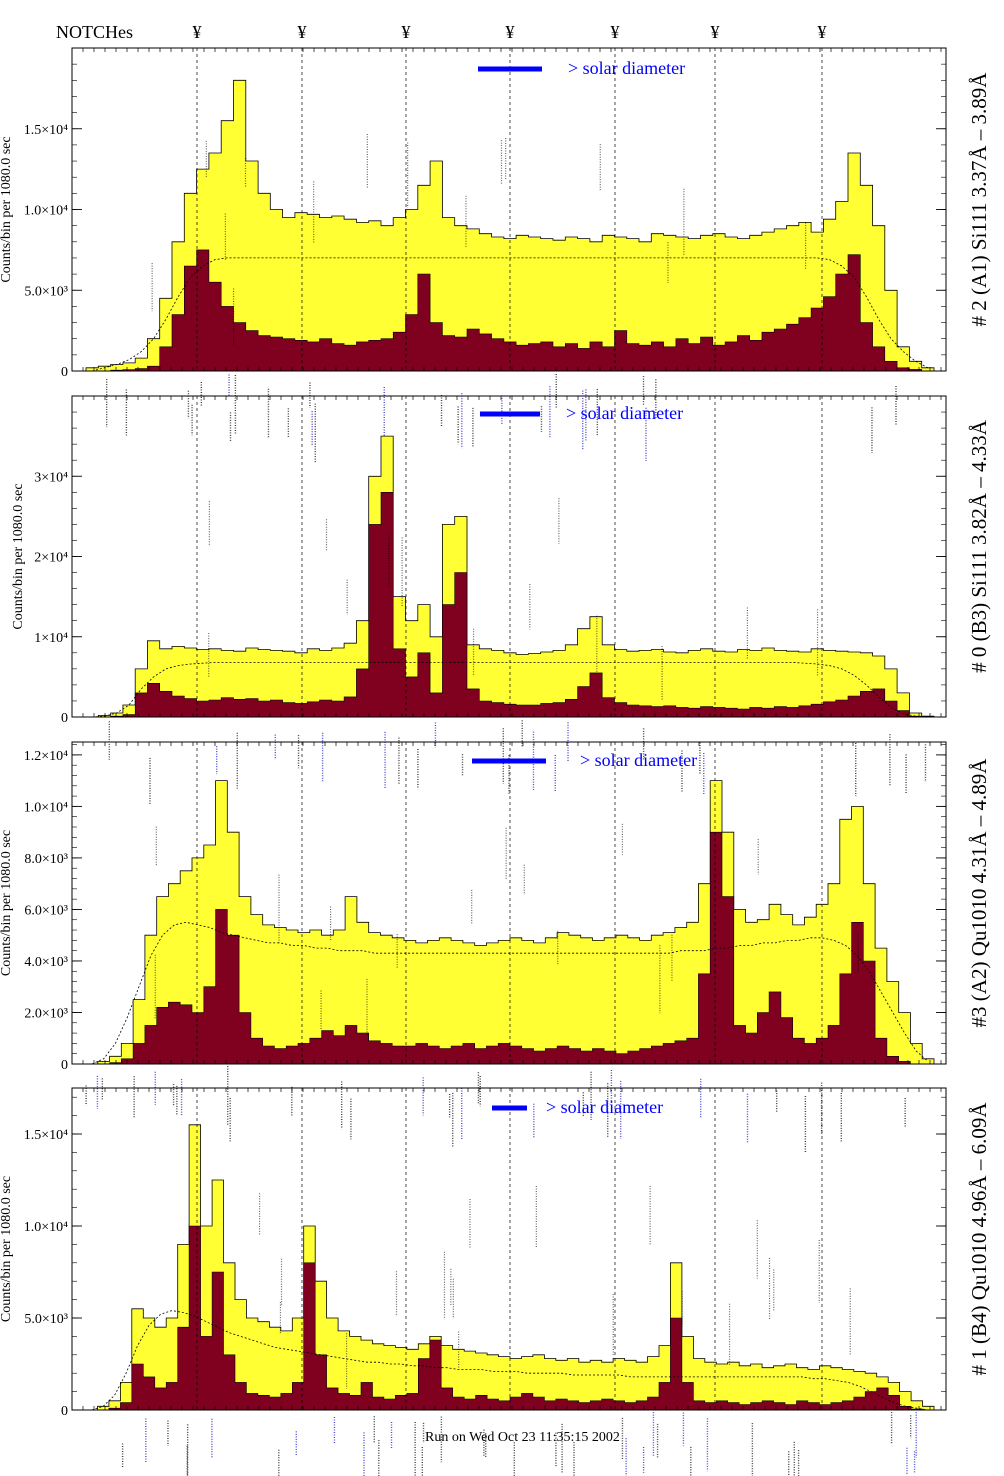  I want to click on y-tick-label: 2×10⁴, so click(51, 558).